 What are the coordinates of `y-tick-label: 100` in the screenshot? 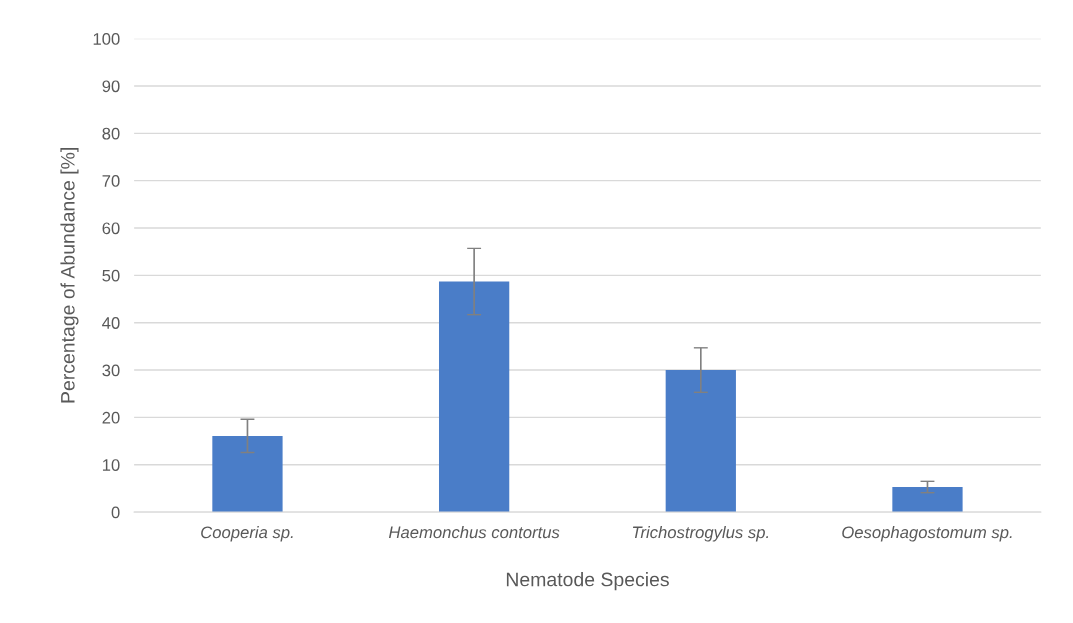 It's located at (106, 39).